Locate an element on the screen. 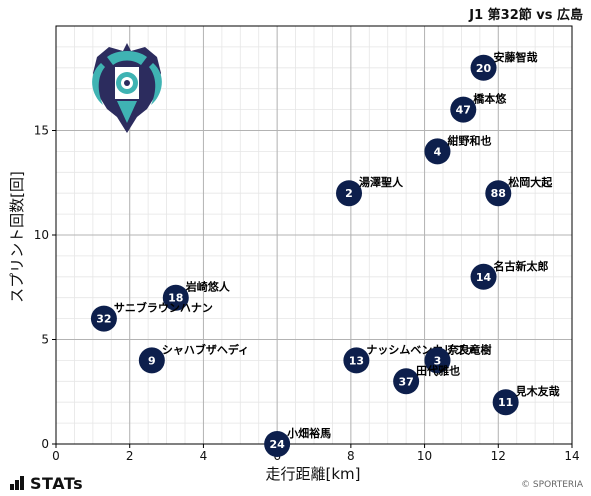 The width and height of the screenshot is (591, 496). player-name-label: ナッシムベンカリファ is located at coordinates (421, 349).